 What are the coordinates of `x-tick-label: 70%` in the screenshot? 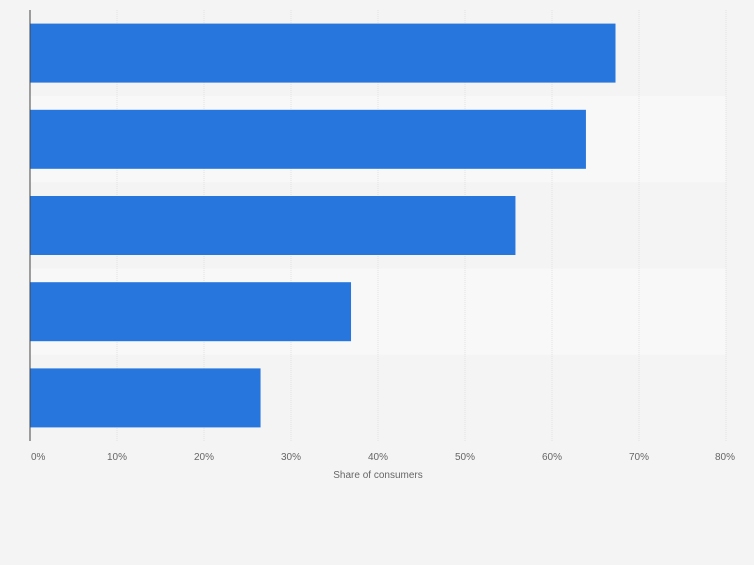 It's located at (639, 457).